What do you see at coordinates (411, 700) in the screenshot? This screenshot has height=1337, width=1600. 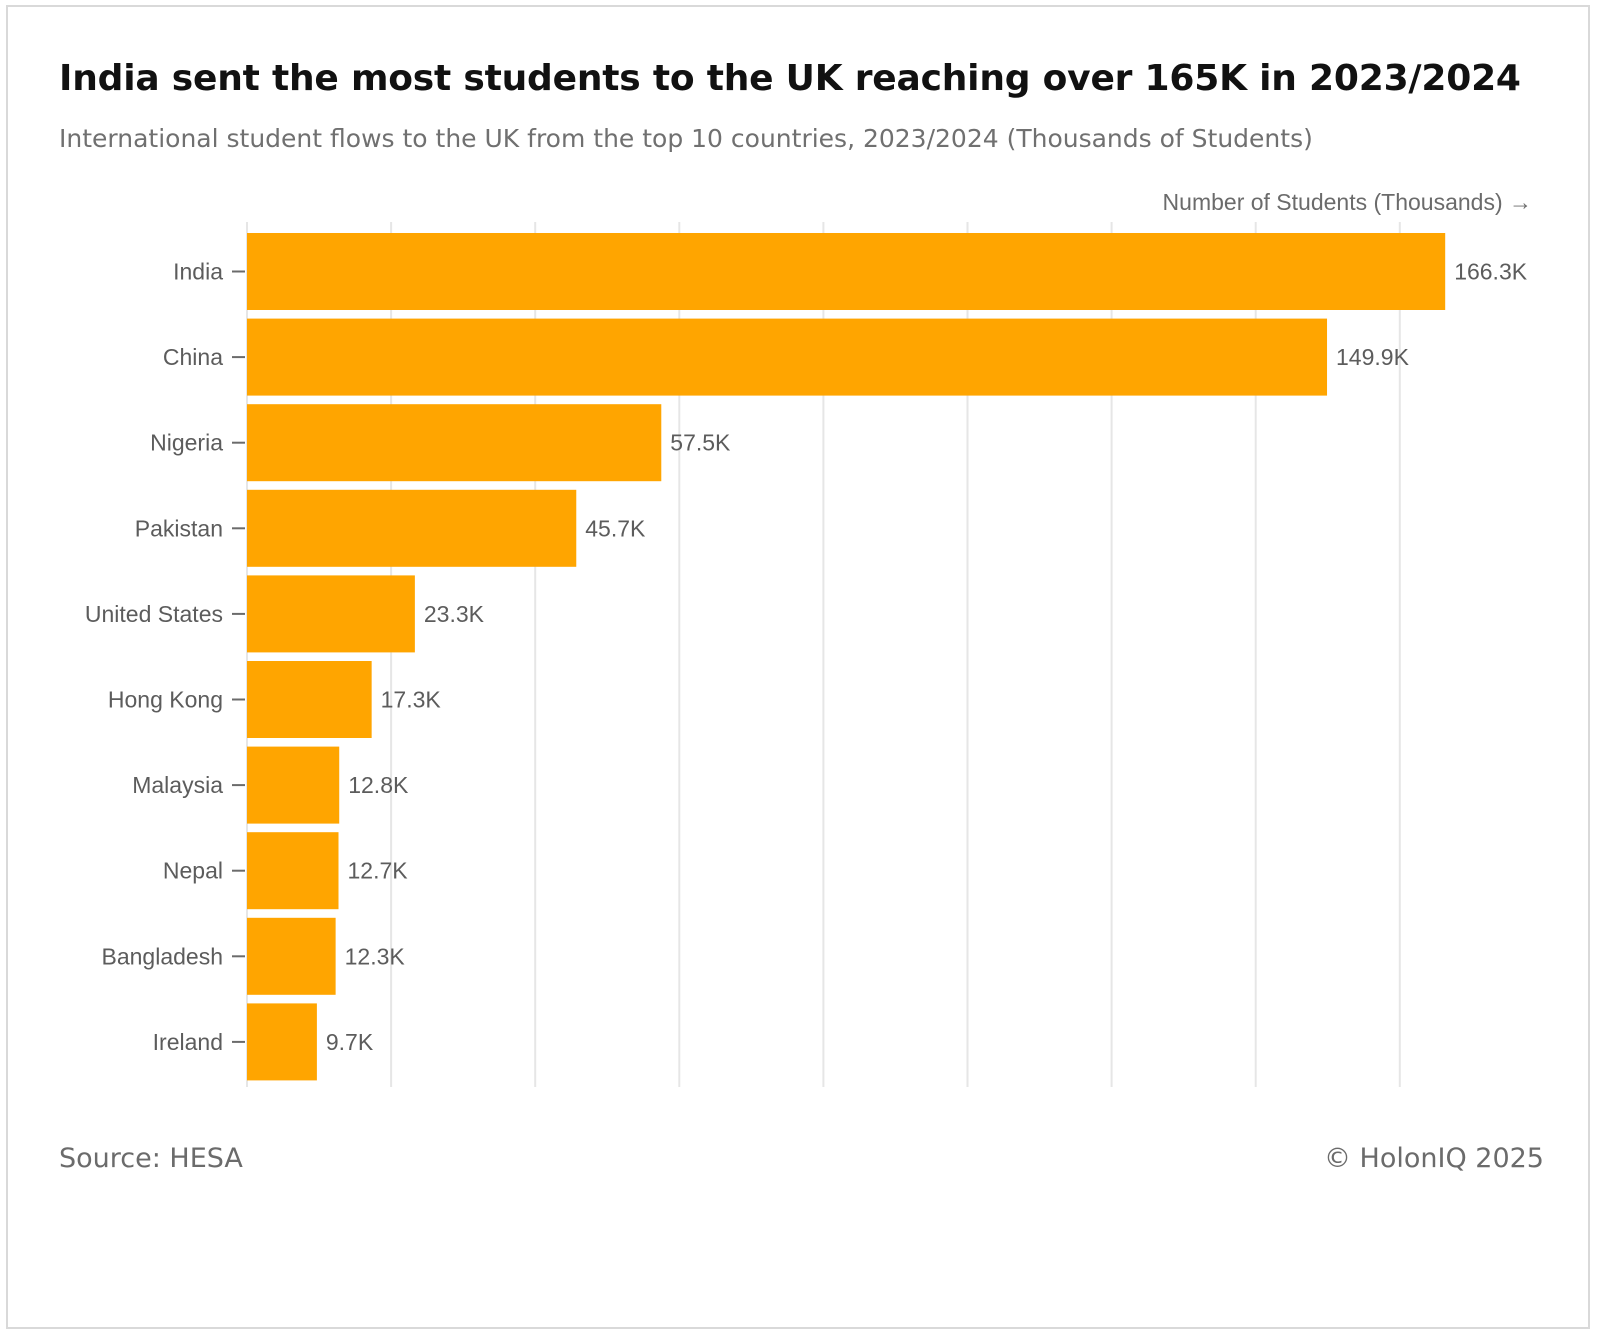 I see `data-label: 17.3K` at bounding box center [411, 700].